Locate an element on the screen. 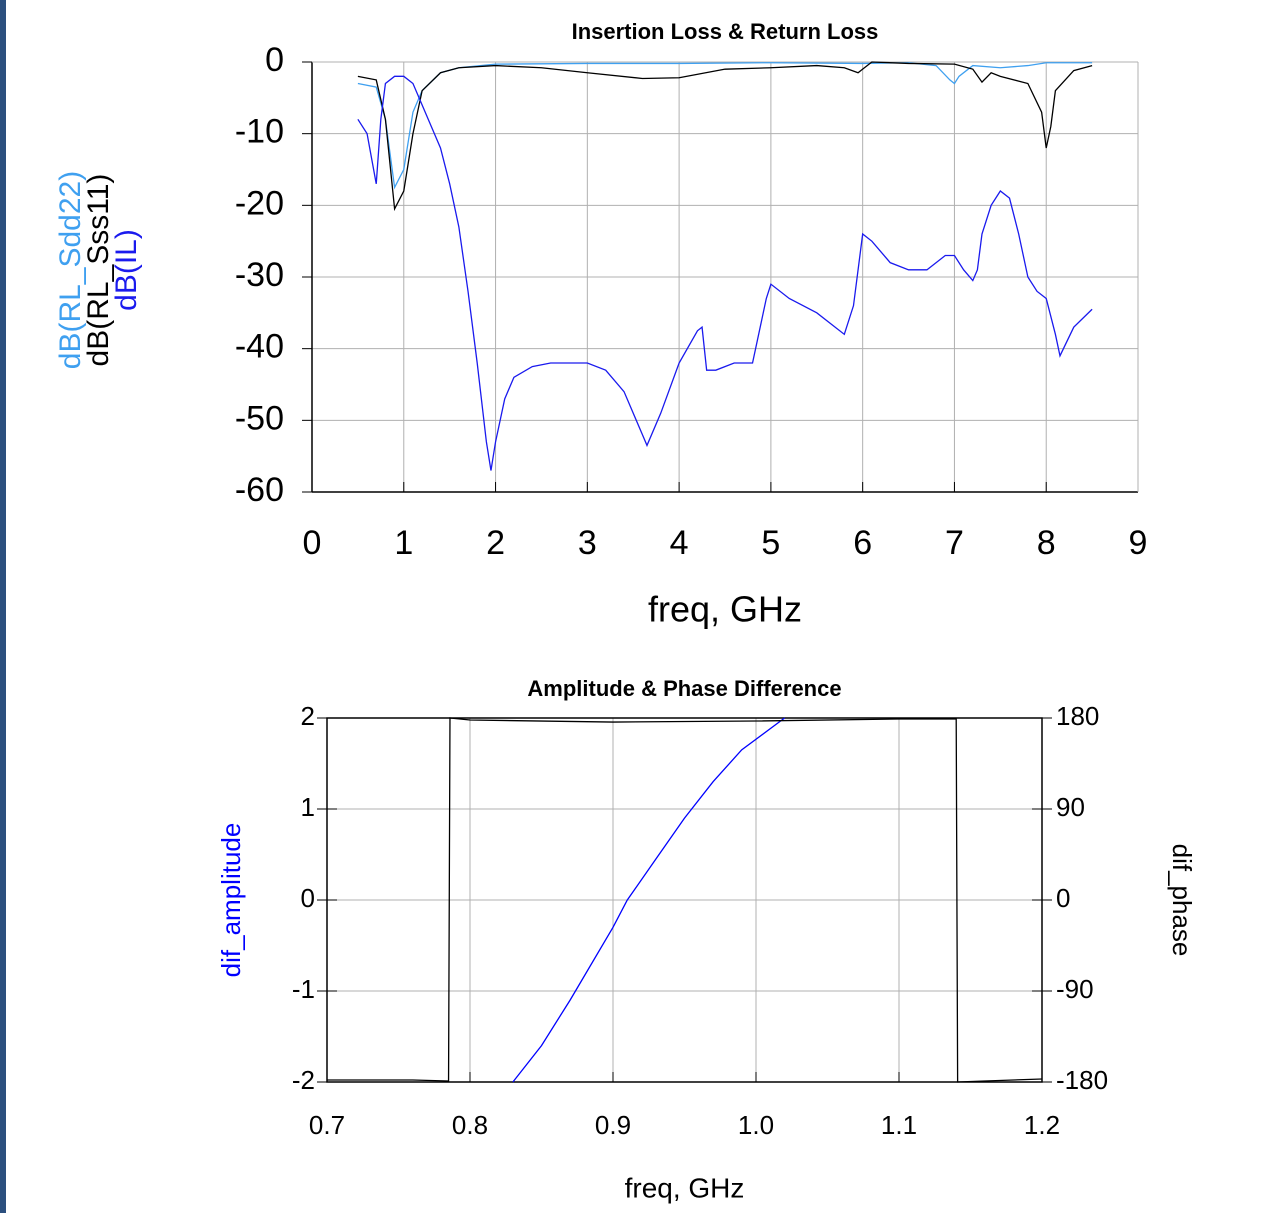 This screenshot has height=1213, width=1284. x-tick-label: 0.7 is located at coordinates (327, 1125).